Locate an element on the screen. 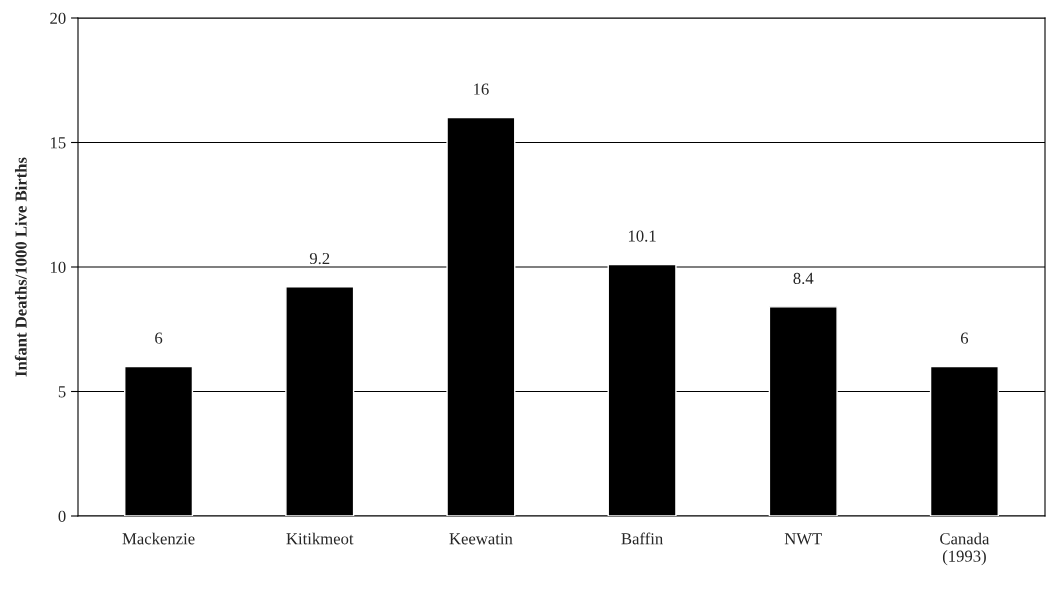  x-tick-label: Kitikmeot is located at coordinates (320, 538).